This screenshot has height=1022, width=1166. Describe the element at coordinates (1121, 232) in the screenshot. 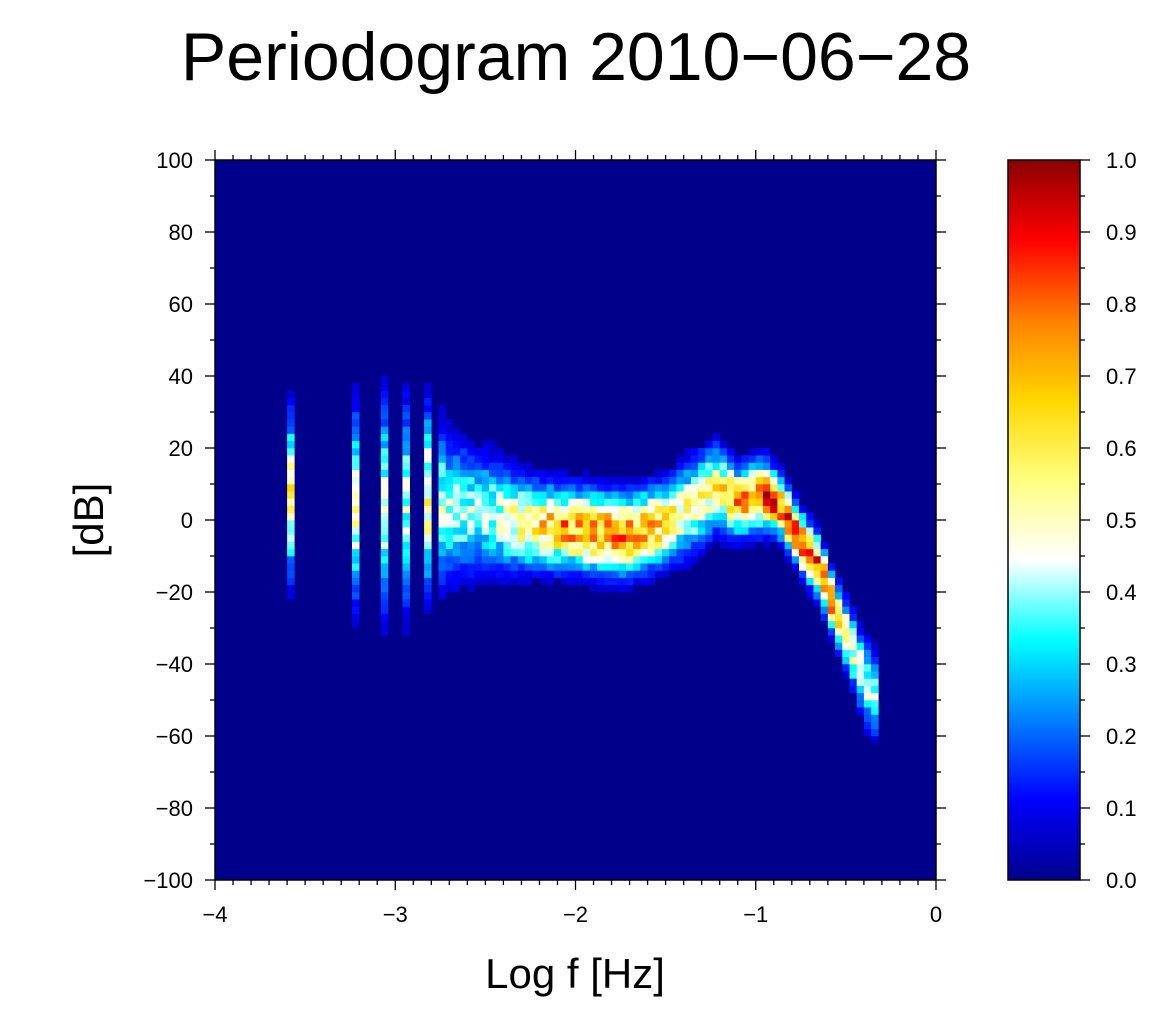

I see `colorbar-tick-label: 0.9` at that location.